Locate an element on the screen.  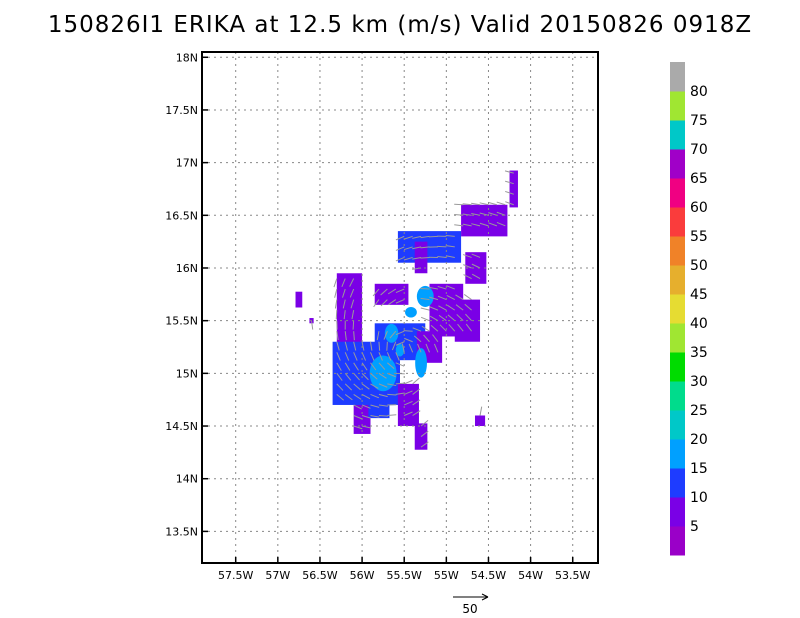
reference-arrow-head is located at coordinates (485, 597).